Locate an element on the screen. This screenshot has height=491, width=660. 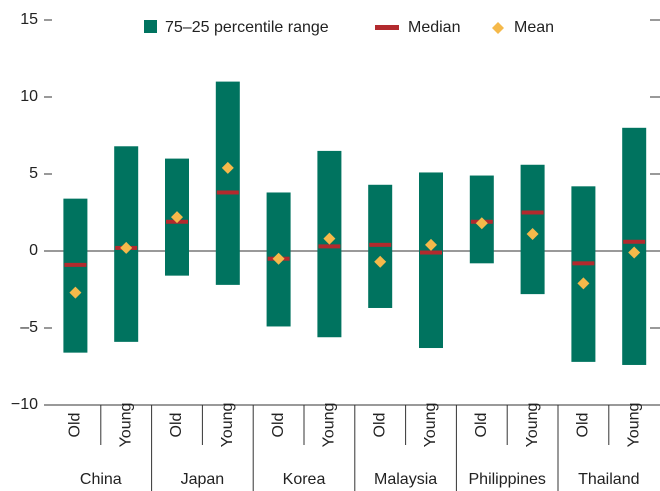
y-tick-label: 5 is located at coordinates (33, 173).